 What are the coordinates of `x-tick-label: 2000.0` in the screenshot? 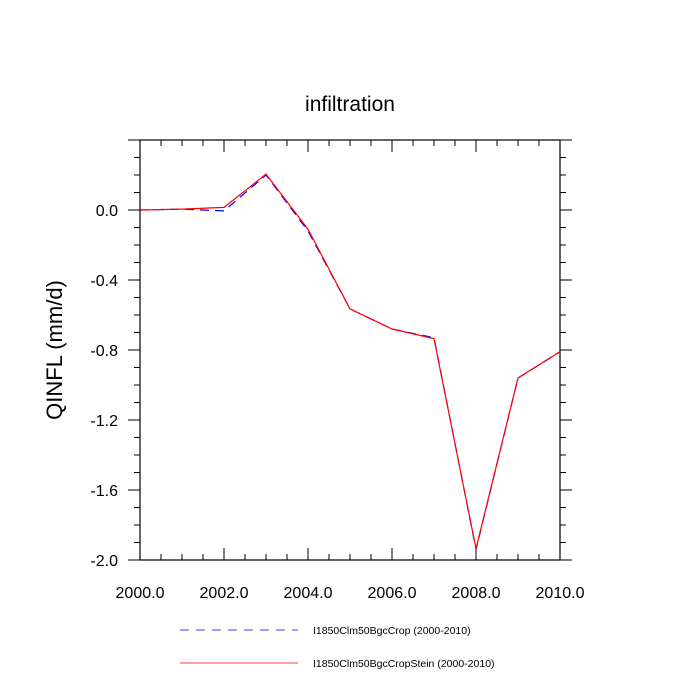 It's located at (140, 593).